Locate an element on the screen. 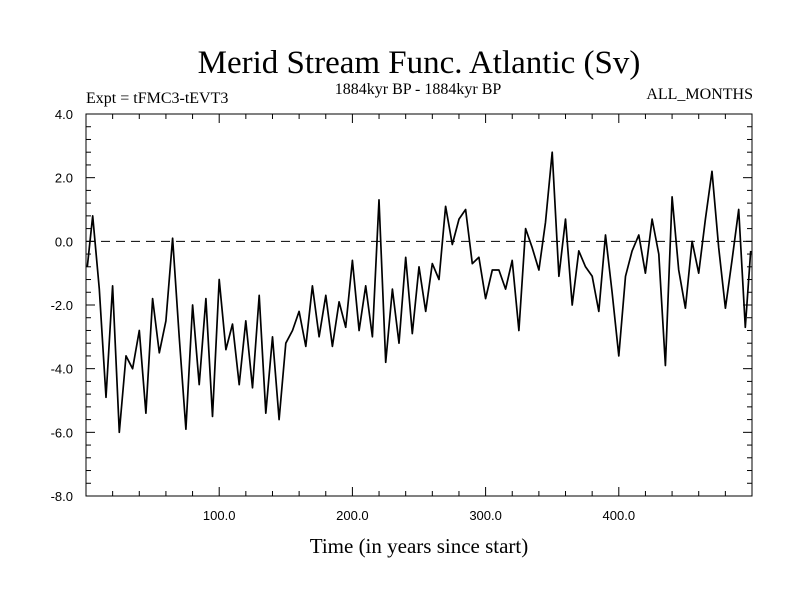  y-tick-label: 0.0 is located at coordinates (64, 241).